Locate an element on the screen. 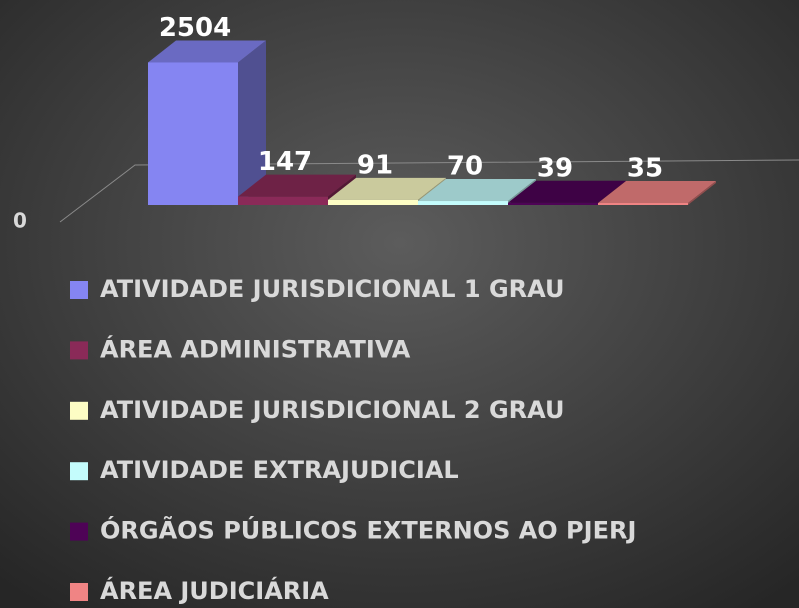  legend-label: ATIVIDADE JURISDICIONAL 2 GRAU is located at coordinates (332, 410).